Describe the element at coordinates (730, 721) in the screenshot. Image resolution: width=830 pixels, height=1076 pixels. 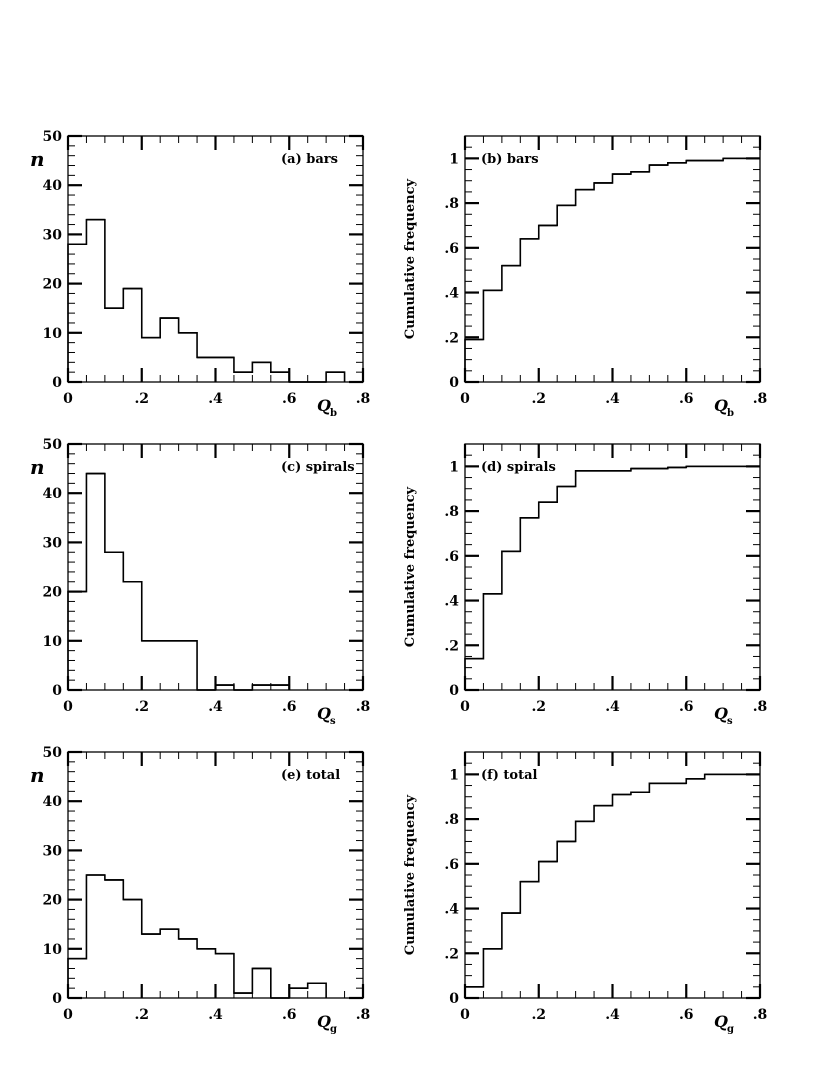
I see `x-axis-label-subscript: s` at that location.